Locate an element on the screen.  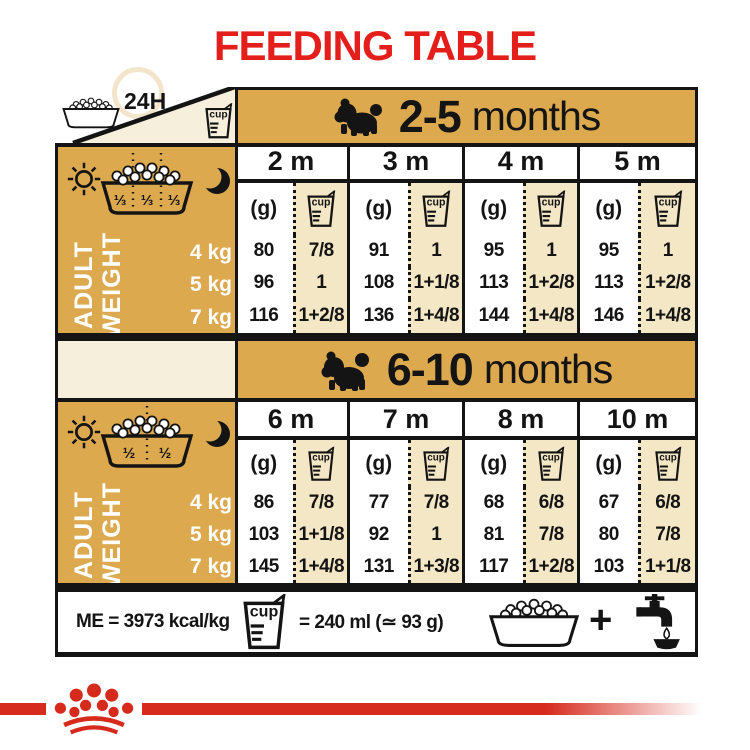
fraction-2: ½ is located at coordinates (165, 453).